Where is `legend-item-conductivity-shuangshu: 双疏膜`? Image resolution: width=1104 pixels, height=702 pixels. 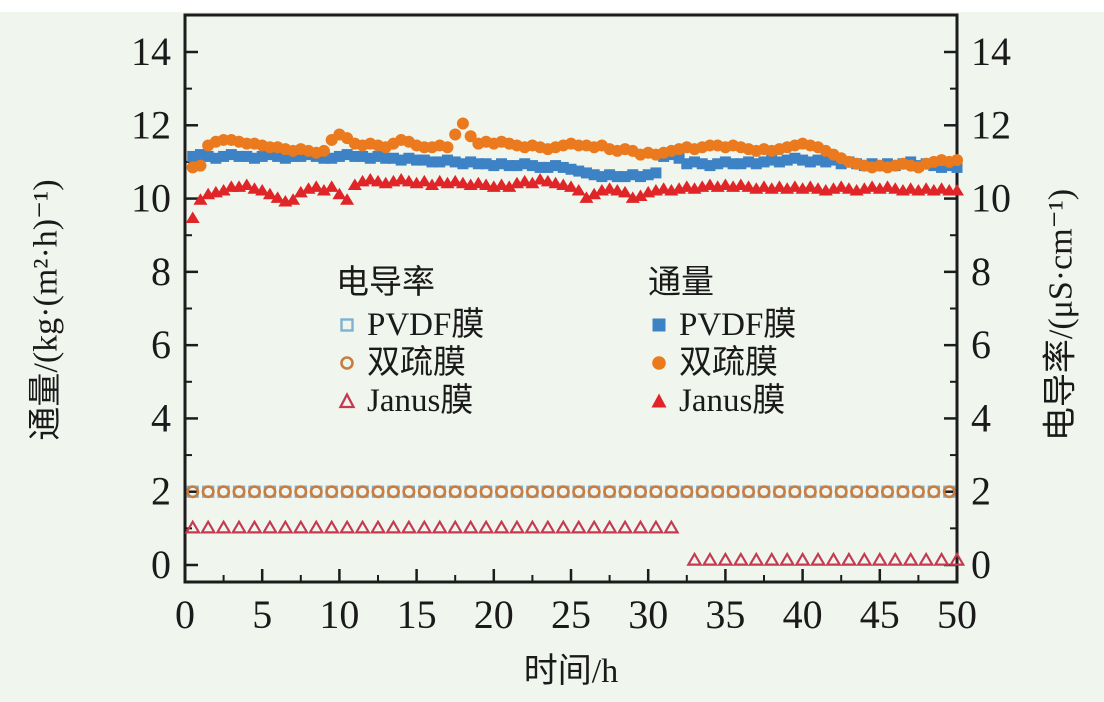 legend-item-conductivity-shuangshu: 双疏膜 is located at coordinates (410, 363).